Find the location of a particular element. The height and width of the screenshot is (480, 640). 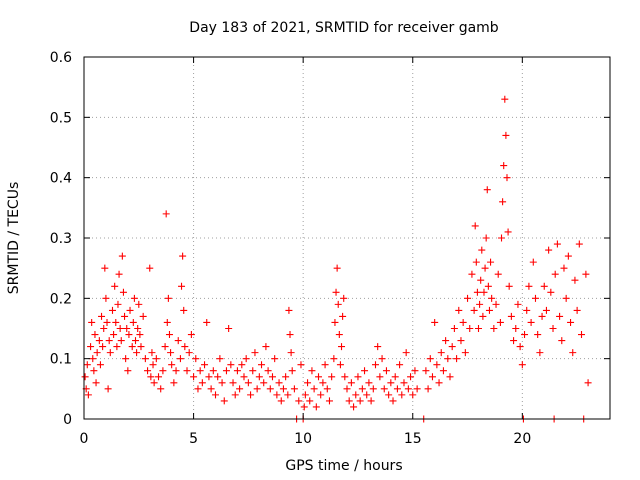

x-tick-label: 5 is located at coordinates (193, 439).